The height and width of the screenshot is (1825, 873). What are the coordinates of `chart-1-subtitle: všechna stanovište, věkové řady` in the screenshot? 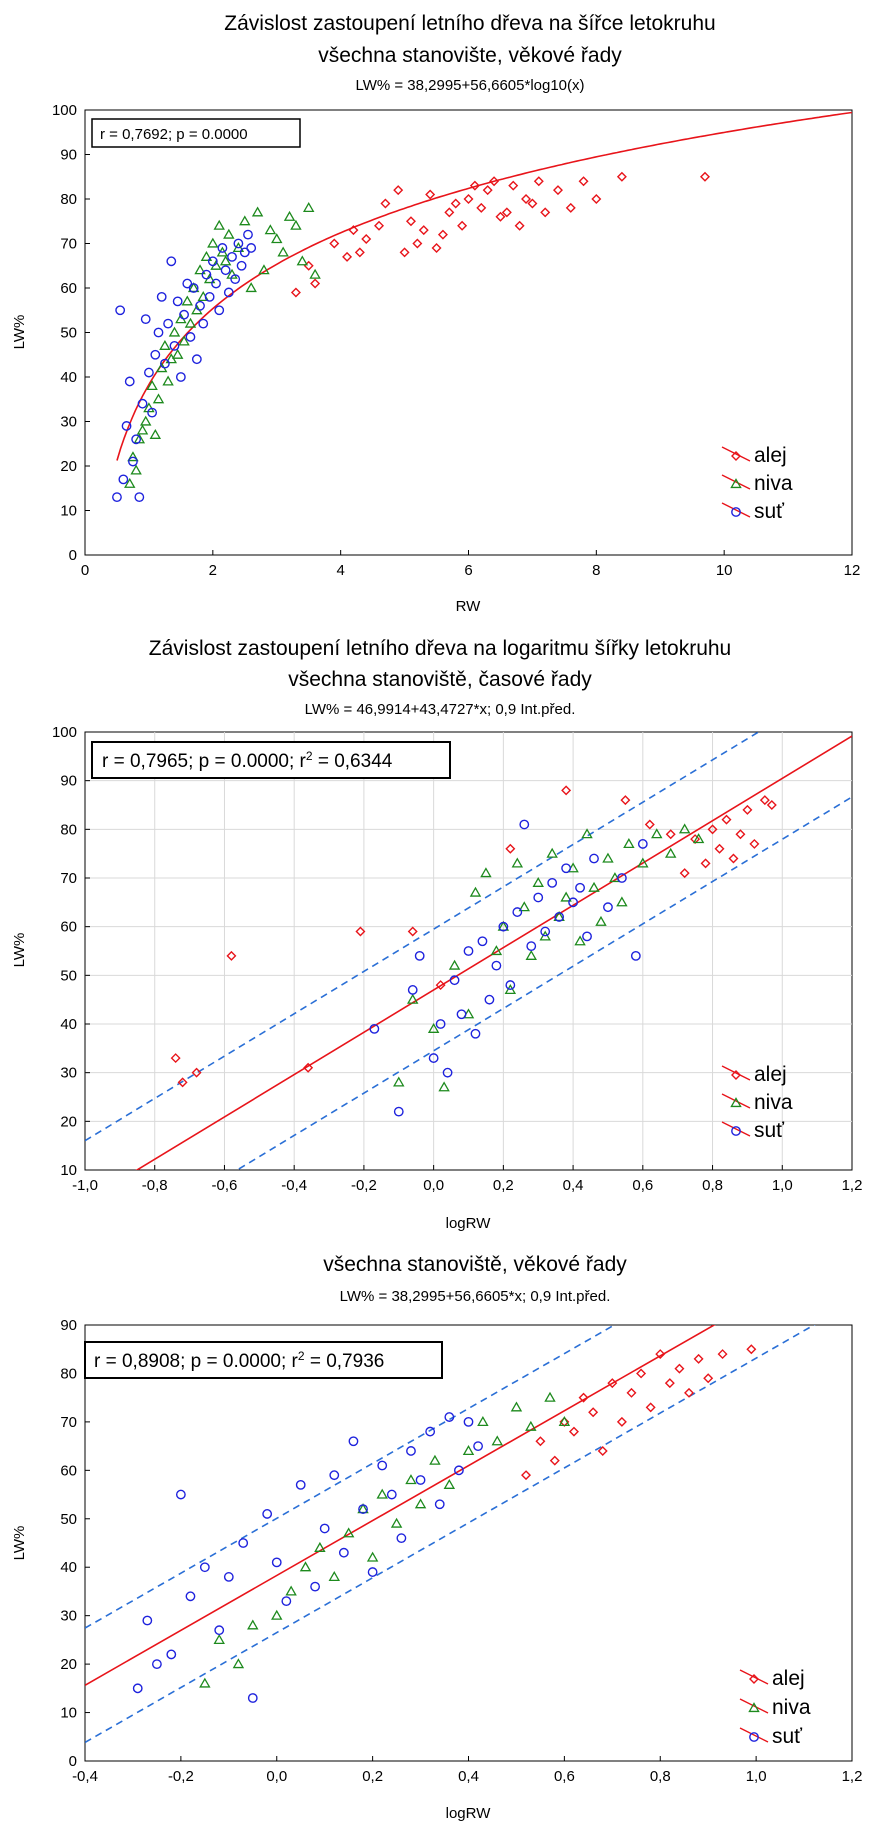 It's located at (470, 55).